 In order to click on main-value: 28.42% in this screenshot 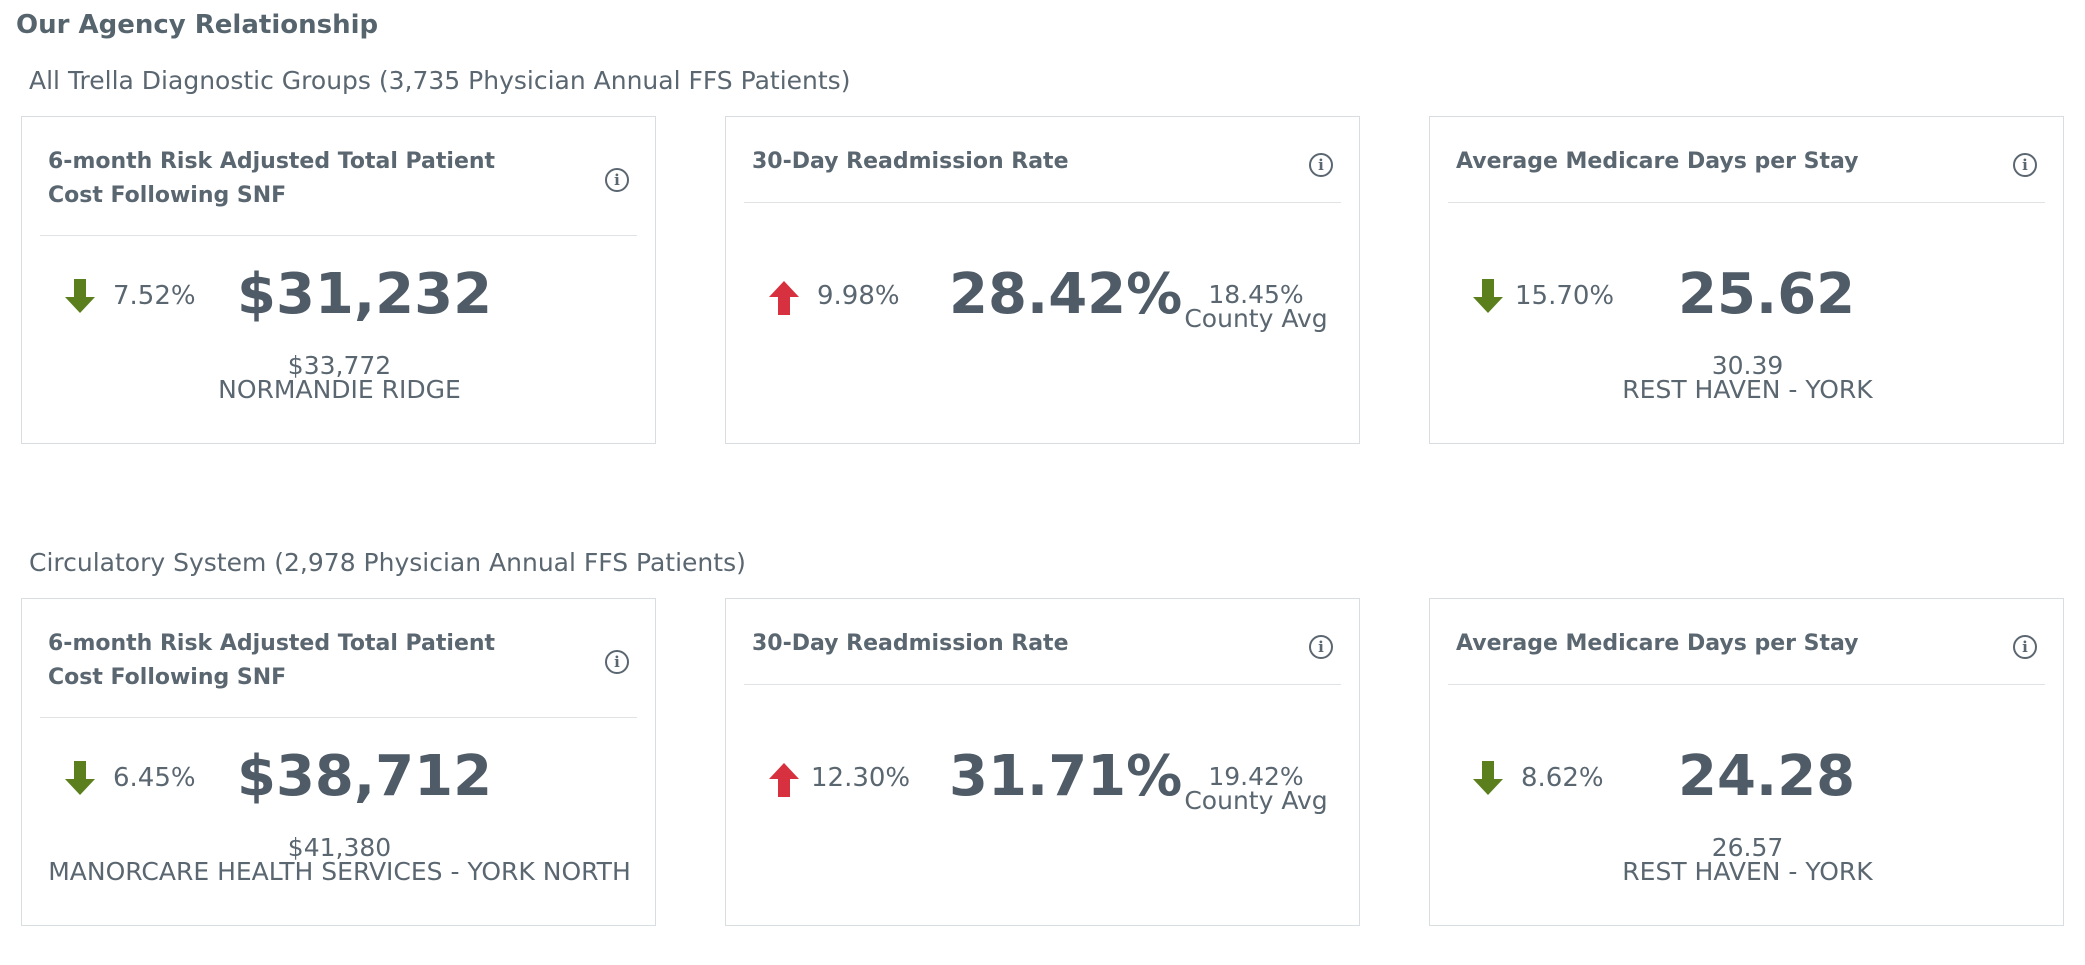, I will do `click(1066, 294)`.